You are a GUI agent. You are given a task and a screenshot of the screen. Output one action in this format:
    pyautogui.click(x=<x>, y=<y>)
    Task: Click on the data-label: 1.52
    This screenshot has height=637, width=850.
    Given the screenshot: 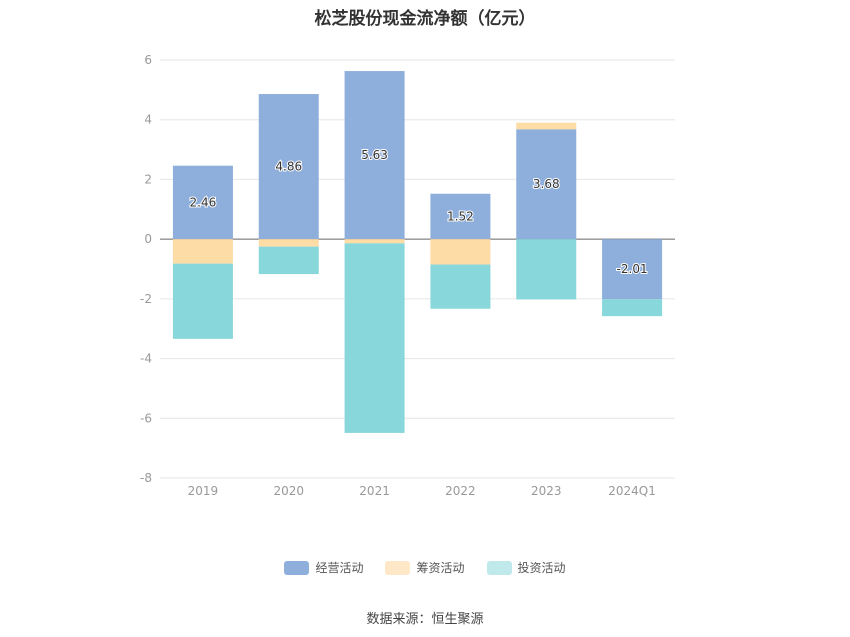 What is the action you would take?
    pyautogui.click(x=460, y=216)
    